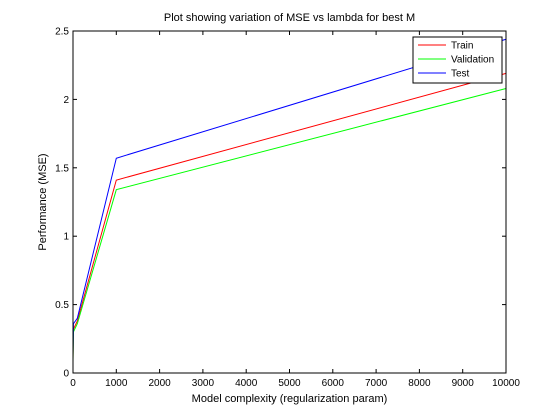  What do you see at coordinates (472, 60) in the screenshot?
I see `legend-label: Validation` at bounding box center [472, 60].